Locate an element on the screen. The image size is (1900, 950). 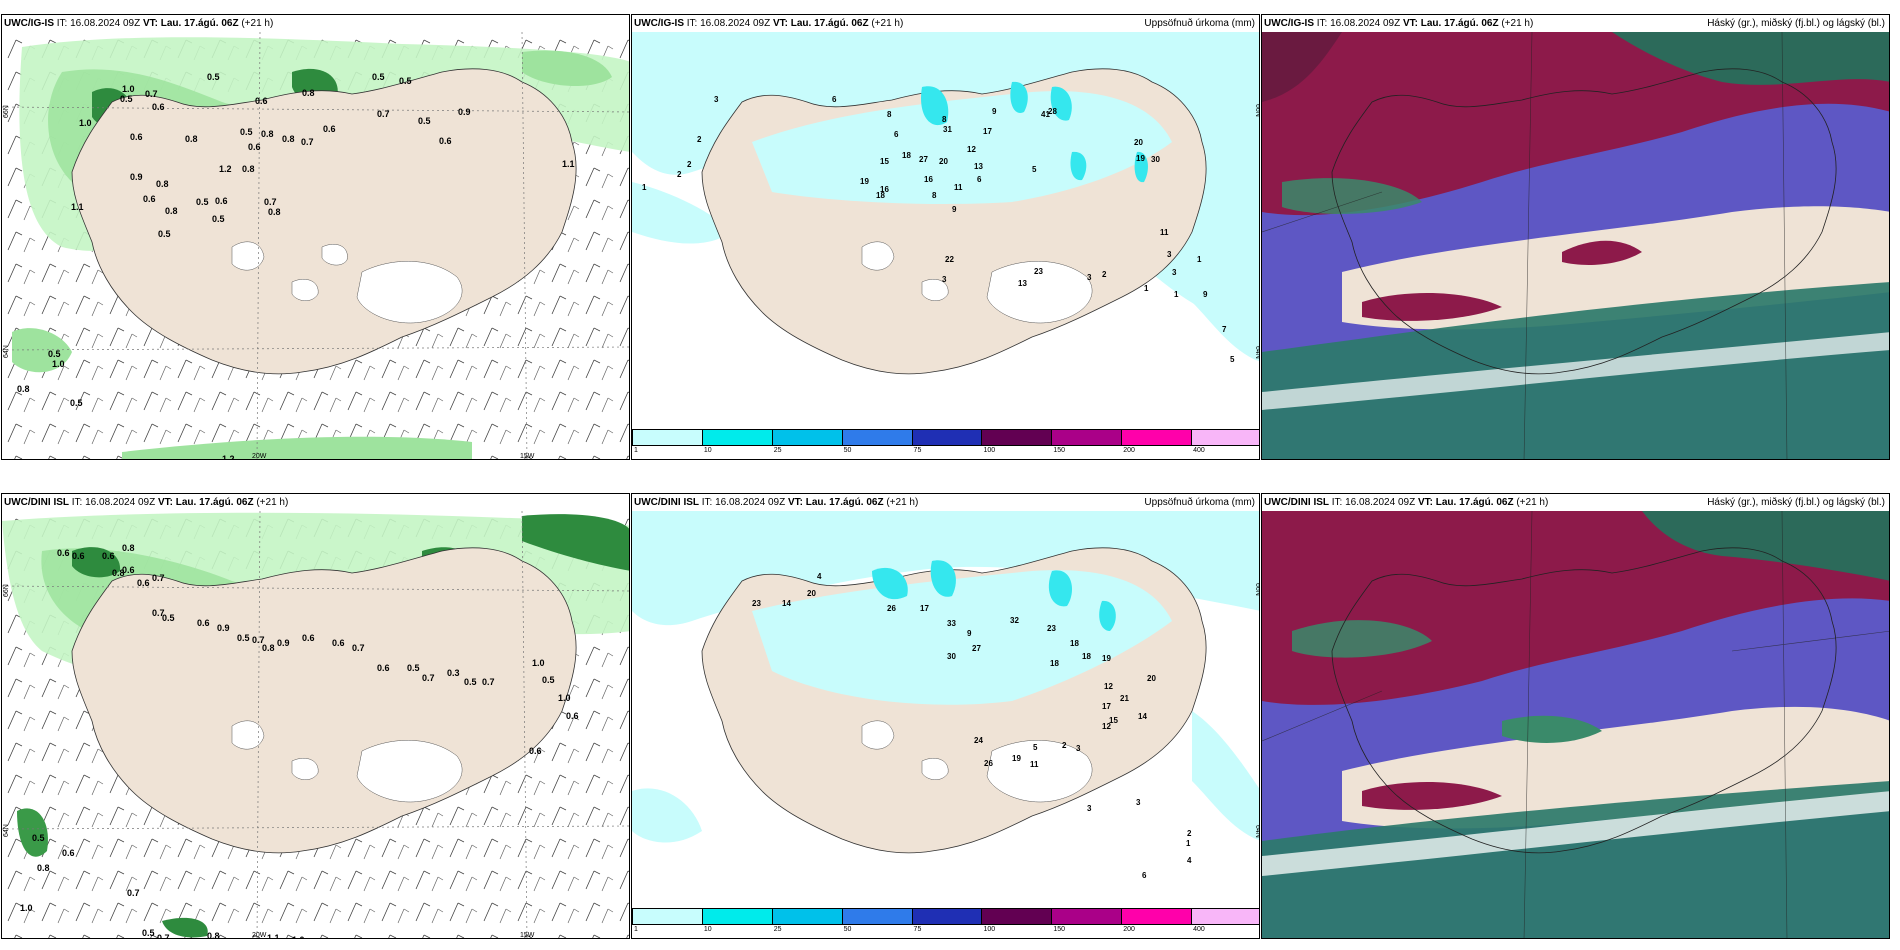
map-value-label: 27 is located at coordinates (923, 159).